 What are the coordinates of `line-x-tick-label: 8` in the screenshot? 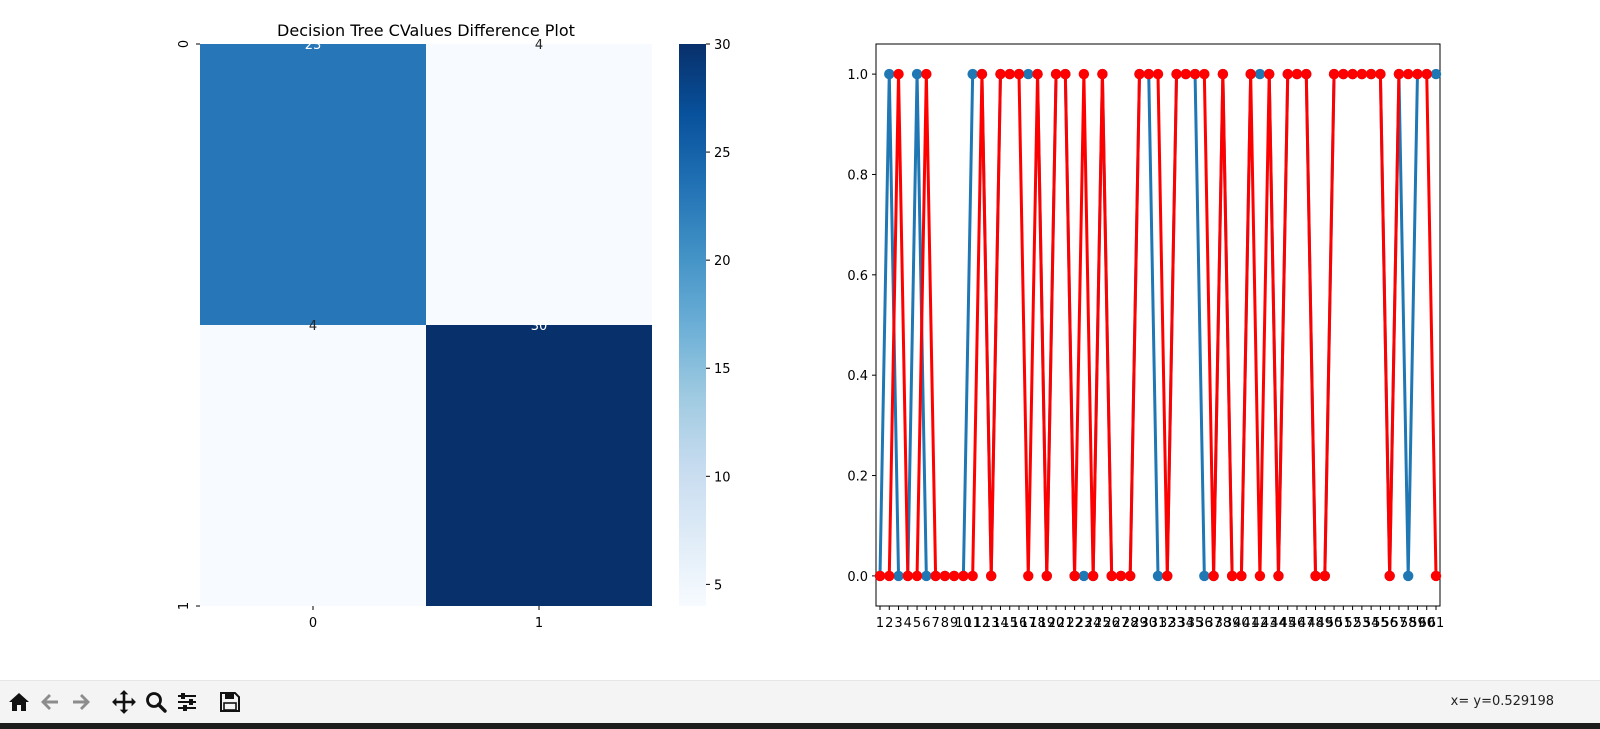 It's located at (945, 623).